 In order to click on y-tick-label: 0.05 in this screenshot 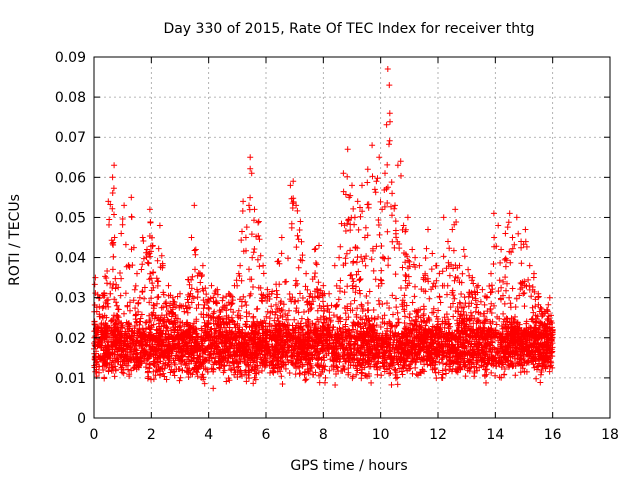, I will do `click(70, 218)`.